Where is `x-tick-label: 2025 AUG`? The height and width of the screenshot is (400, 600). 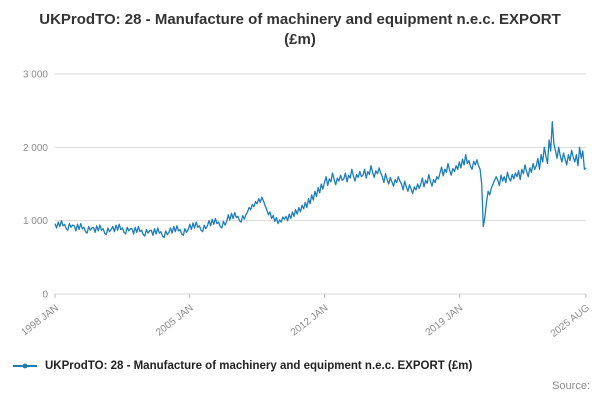 x-tick-label: 2025 AUG is located at coordinates (570, 321).